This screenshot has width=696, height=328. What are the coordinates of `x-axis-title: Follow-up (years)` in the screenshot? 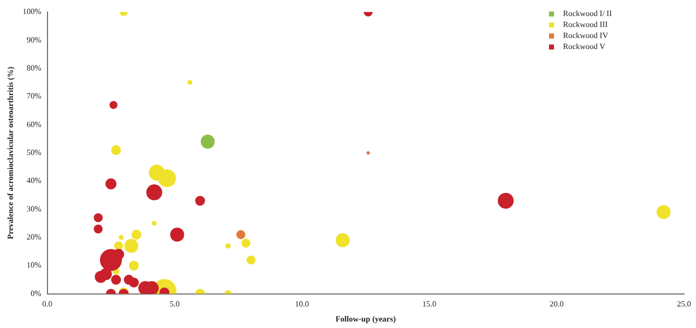 It's located at (366, 319).